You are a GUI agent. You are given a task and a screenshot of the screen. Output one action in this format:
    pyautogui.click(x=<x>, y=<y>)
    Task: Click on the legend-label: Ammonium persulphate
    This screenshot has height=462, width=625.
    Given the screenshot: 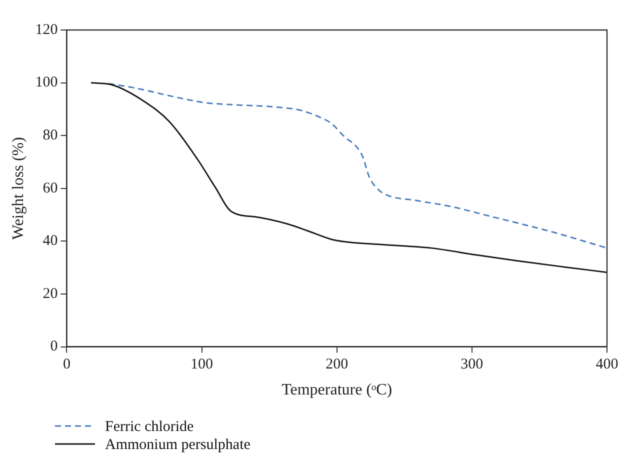 What is the action you would take?
    pyautogui.click(x=178, y=444)
    